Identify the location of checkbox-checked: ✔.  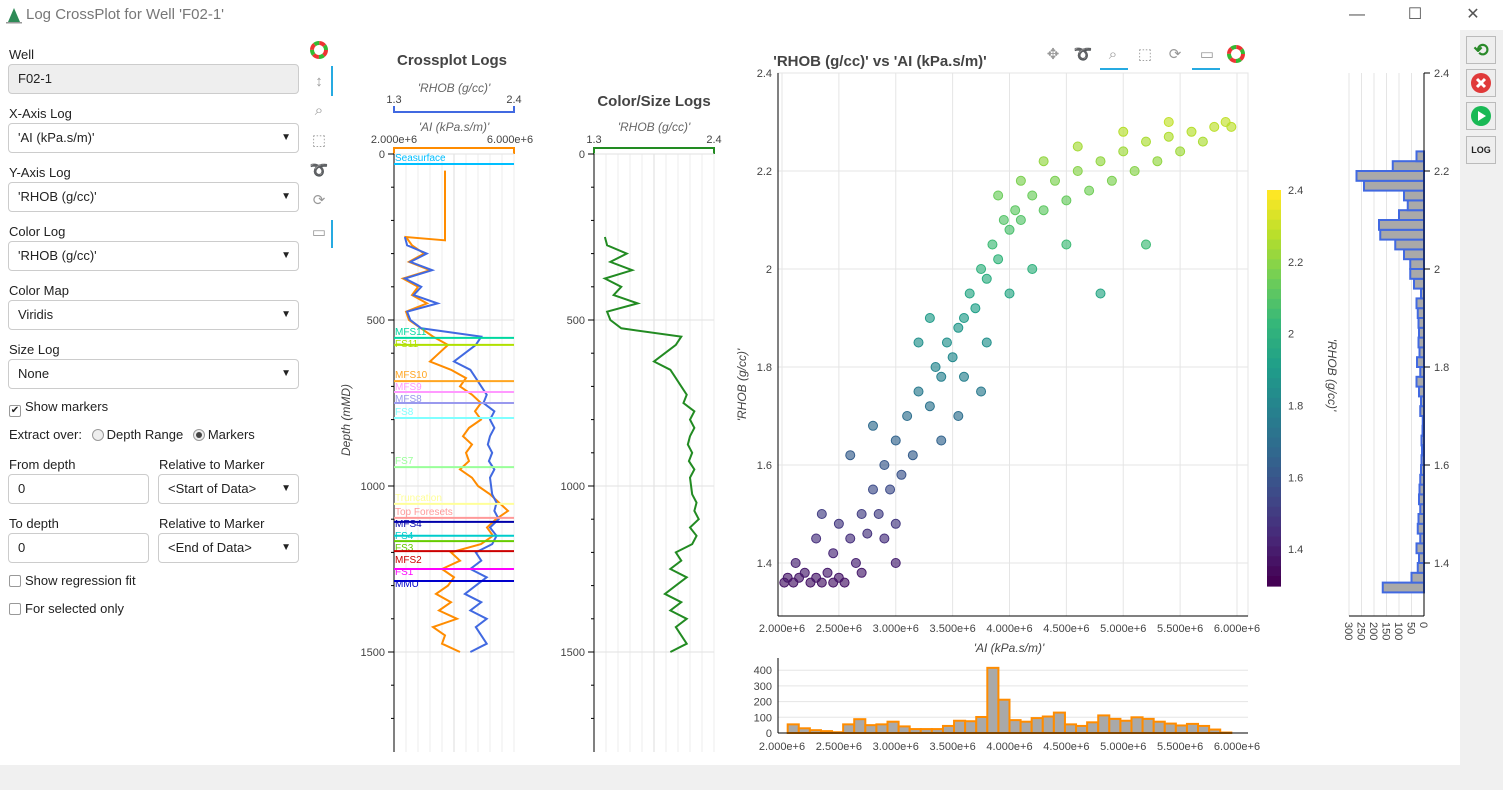
(15, 411).